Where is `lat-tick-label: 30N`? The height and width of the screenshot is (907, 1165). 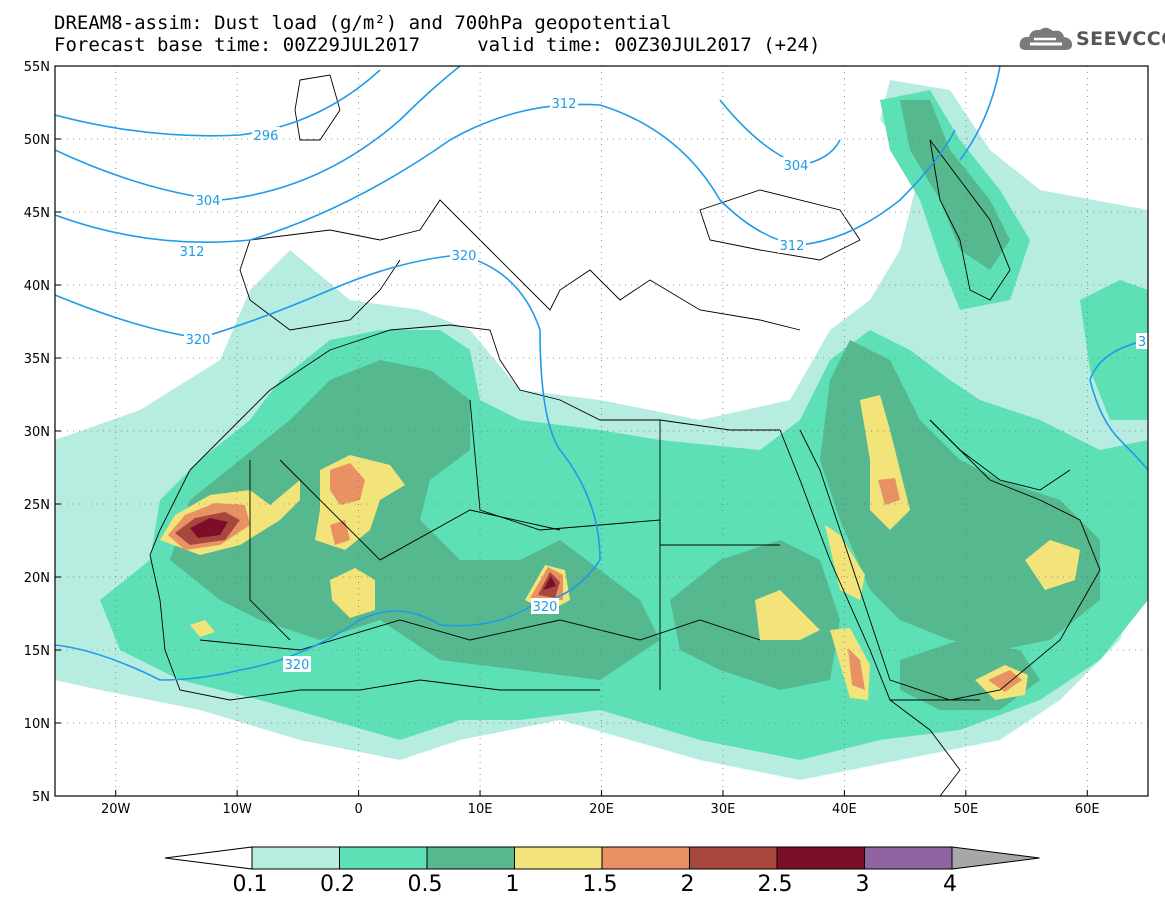
lat-tick-label: 30N is located at coordinates (37, 432).